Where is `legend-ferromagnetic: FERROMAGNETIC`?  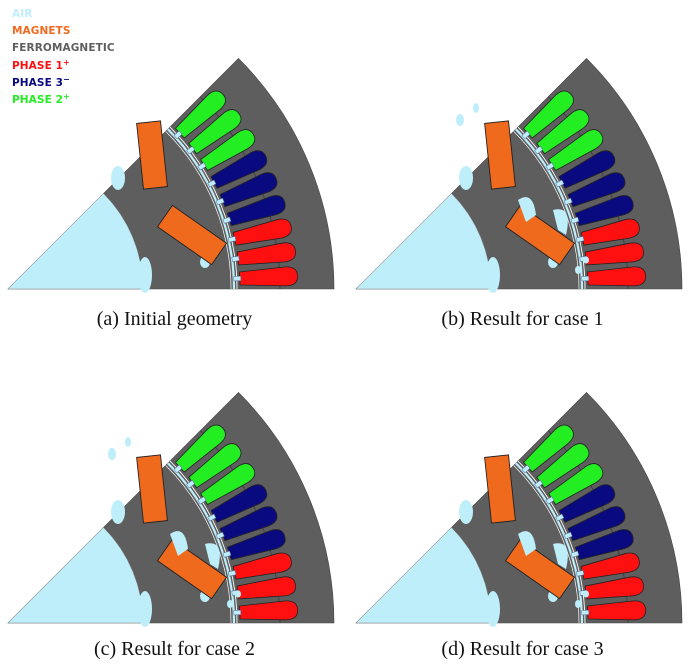
legend-ferromagnetic: FERROMAGNETIC is located at coordinates (63, 48).